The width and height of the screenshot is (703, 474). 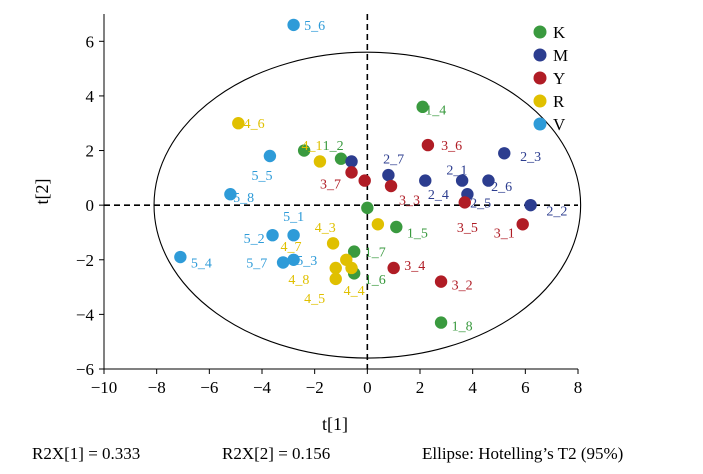 I want to click on point-label: 3_6, so click(x=451, y=146).